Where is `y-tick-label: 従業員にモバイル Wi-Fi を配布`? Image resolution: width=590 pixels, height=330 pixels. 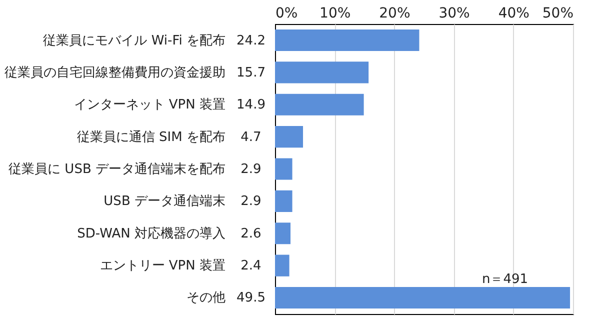
y-tick-label: 従業員にモバイル Wi-Fi を配布 is located at coordinates (134, 40).